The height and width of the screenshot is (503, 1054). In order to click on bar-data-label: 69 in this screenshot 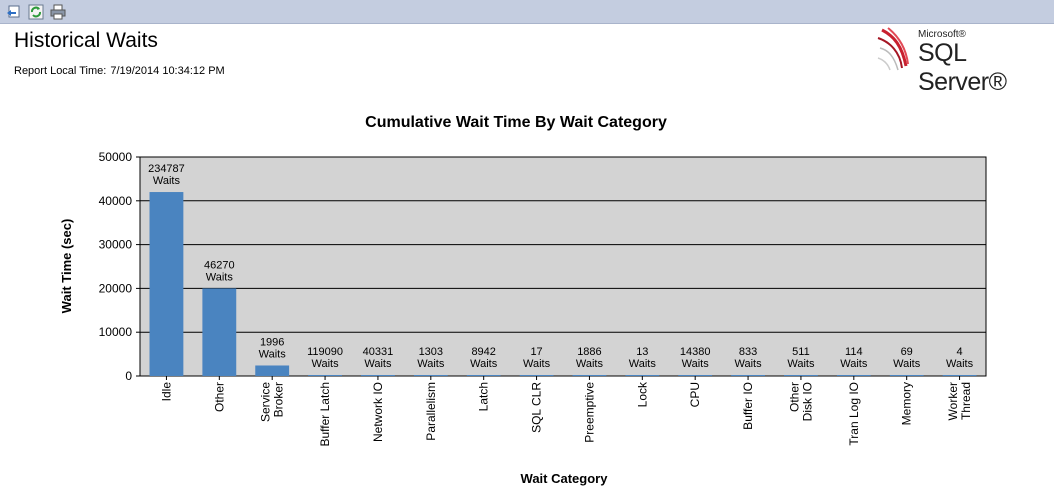, I will do `click(907, 352)`.